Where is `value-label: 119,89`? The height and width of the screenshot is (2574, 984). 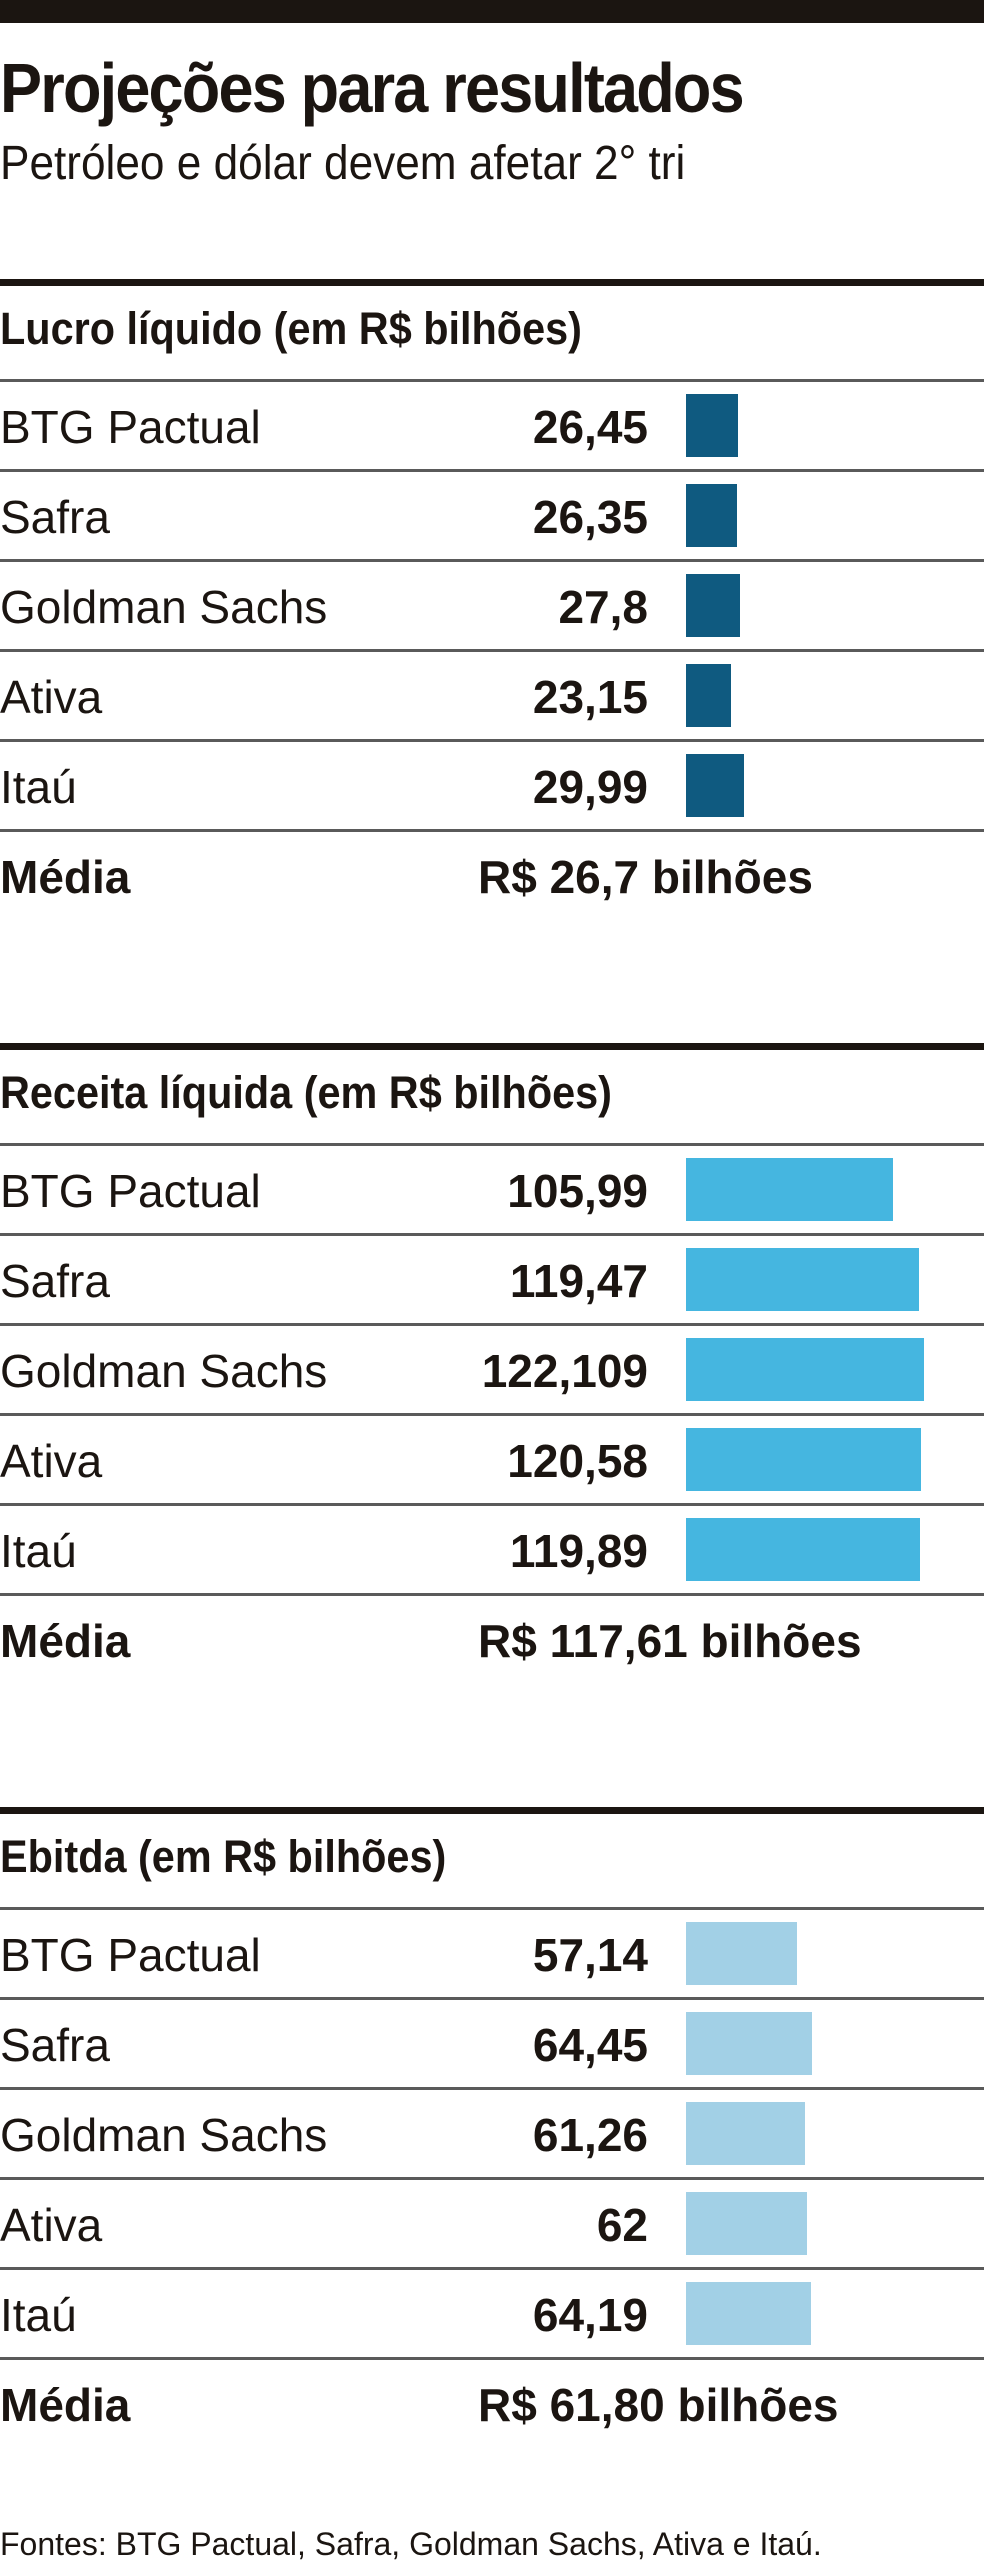
value-label: 119,89 is located at coordinates (578, 1551).